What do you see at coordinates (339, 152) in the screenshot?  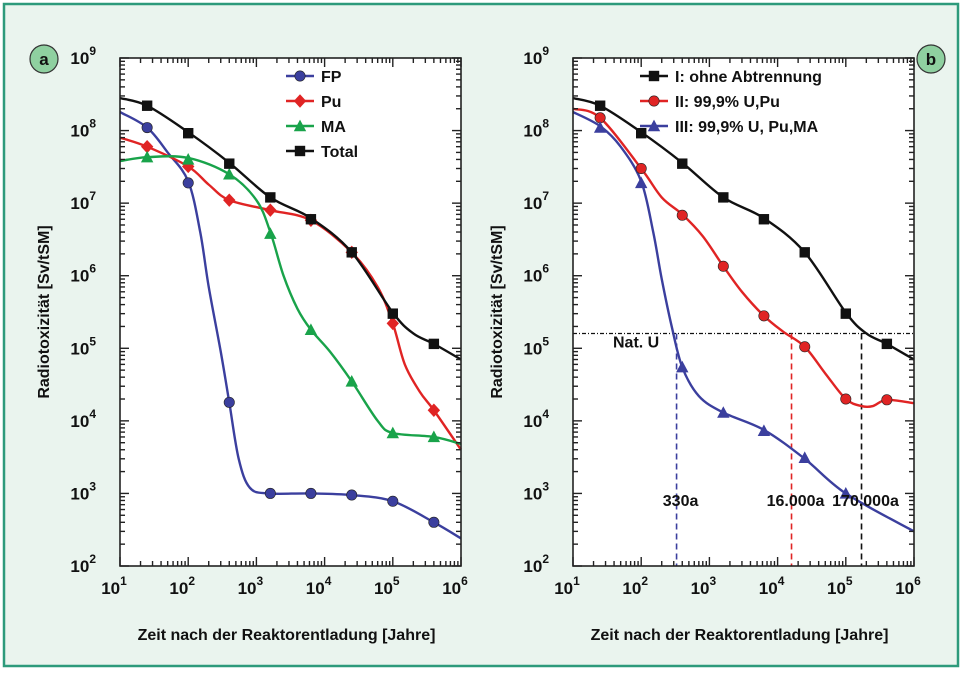 I see `legend-label-3: Total` at bounding box center [339, 152].